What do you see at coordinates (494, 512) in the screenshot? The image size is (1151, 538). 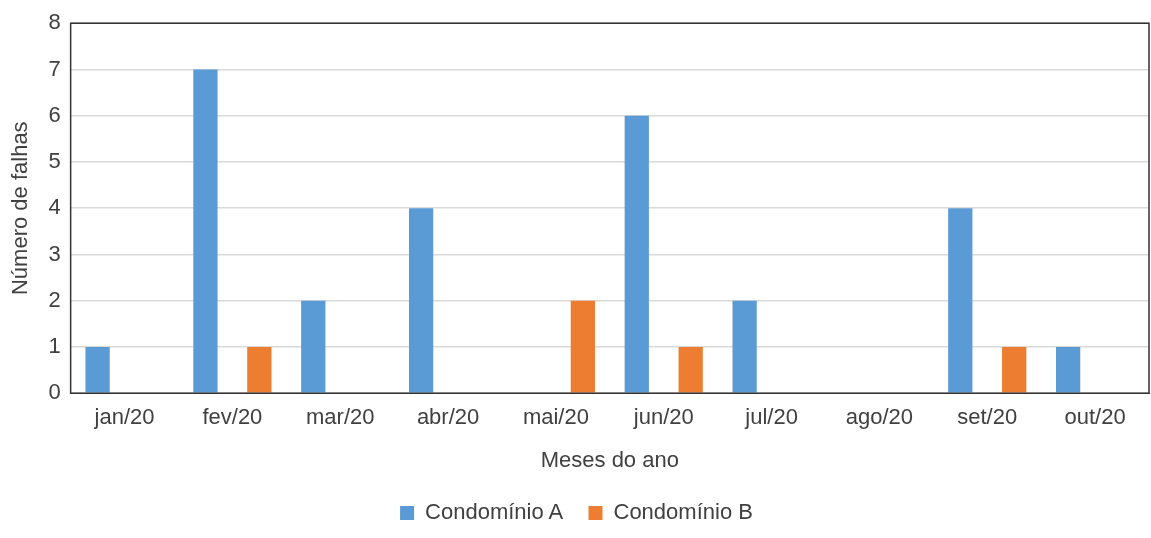 I see `legend-label: Condomínio A` at bounding box center [494, 512].